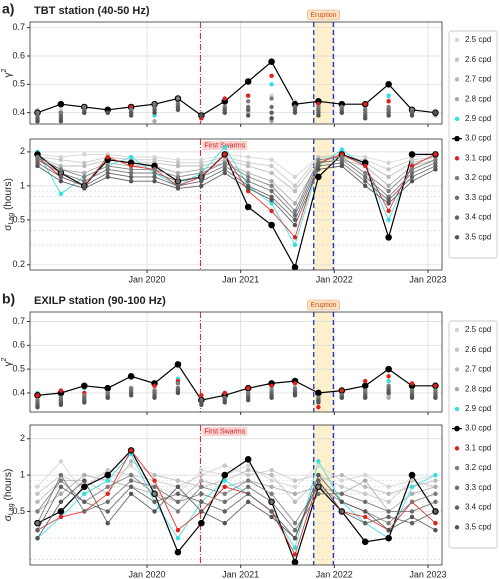  Describe the element at coordinates (457, 448) in the screenshot. I see `legend-marker` at that location.